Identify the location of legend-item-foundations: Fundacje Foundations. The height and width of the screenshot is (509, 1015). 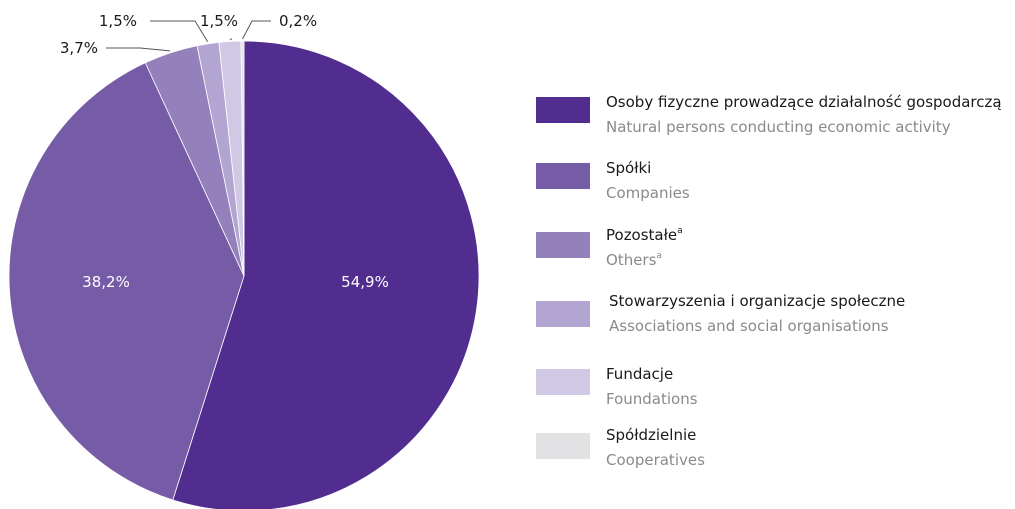
(775, 390).